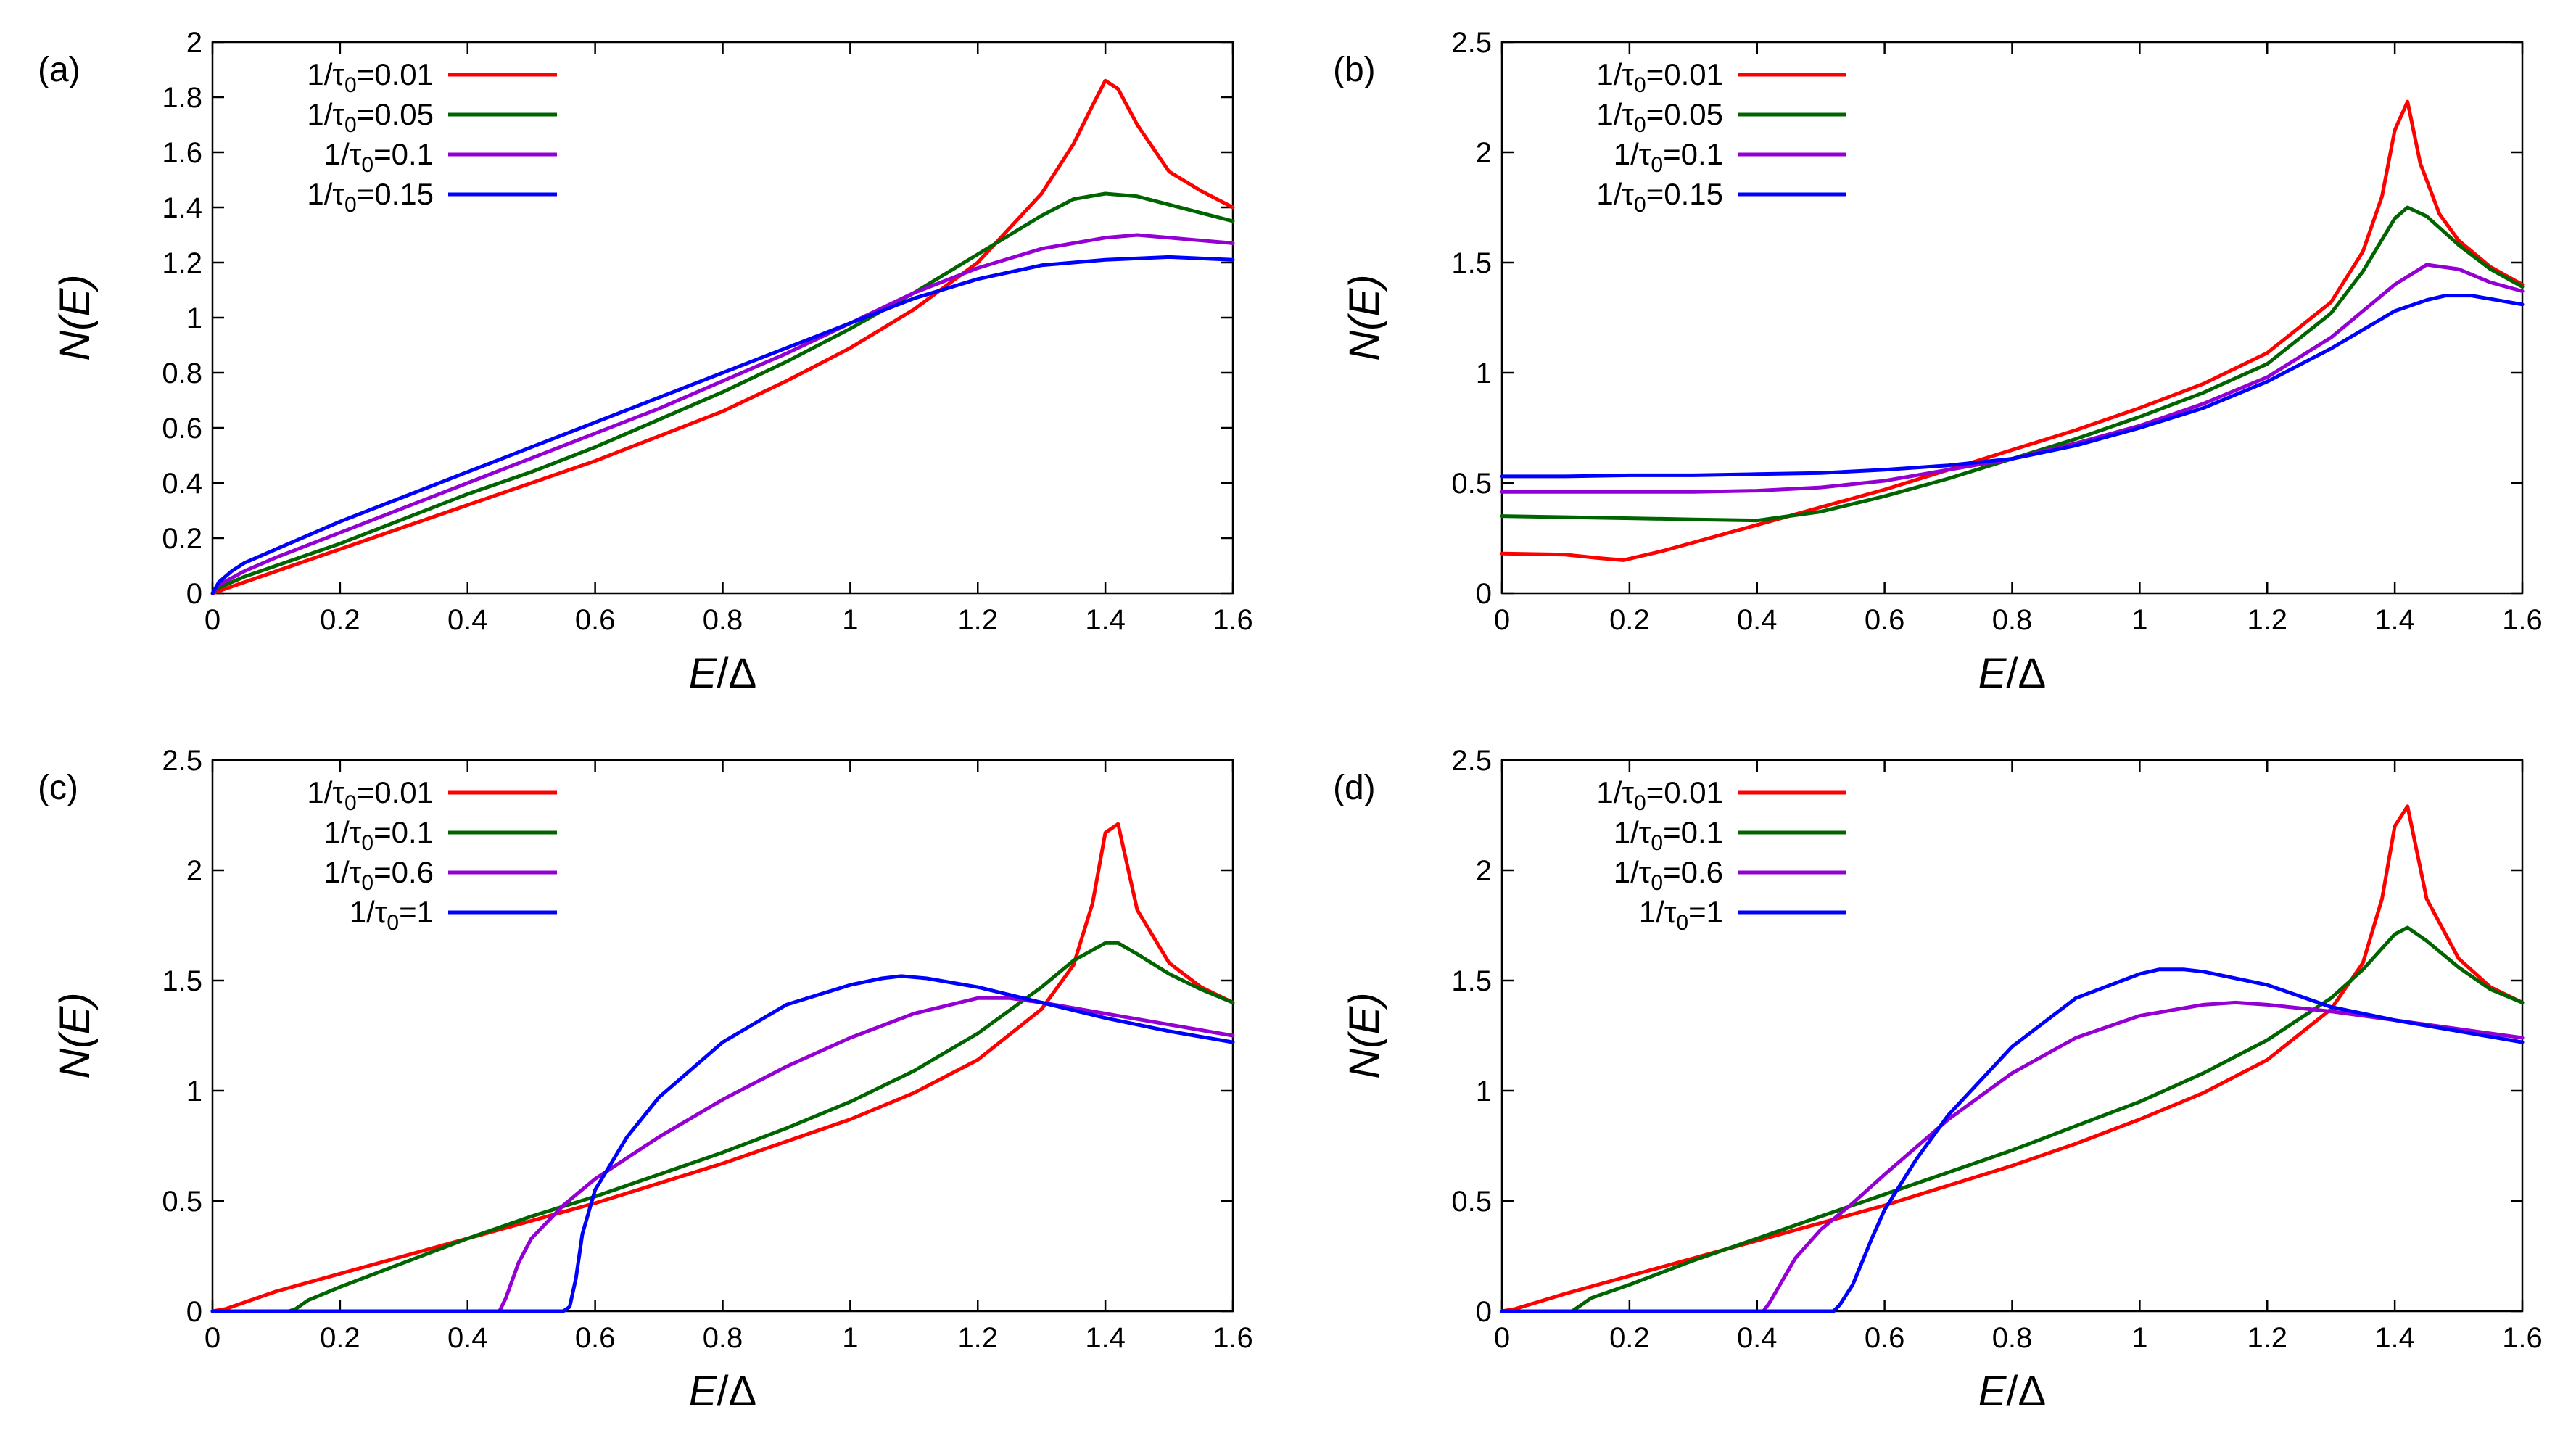  What do you see at coordinates (182, 153) in the screenshot?
I see `y-tick-label: 1.6` at bounding box center [182, 153].